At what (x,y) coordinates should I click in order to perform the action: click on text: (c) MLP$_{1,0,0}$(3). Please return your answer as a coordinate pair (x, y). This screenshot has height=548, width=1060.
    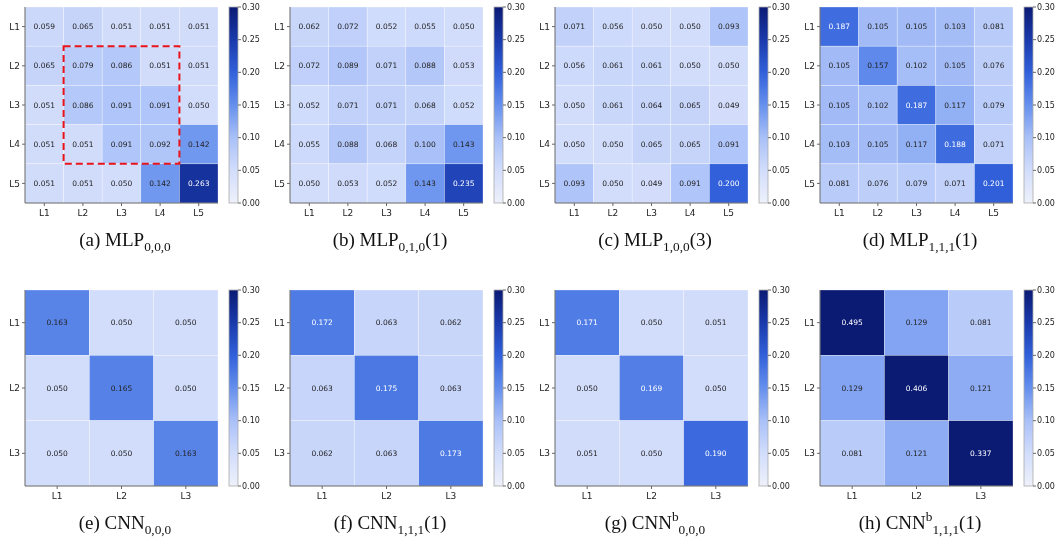
    Looking at the image, I should click on (655, 241).